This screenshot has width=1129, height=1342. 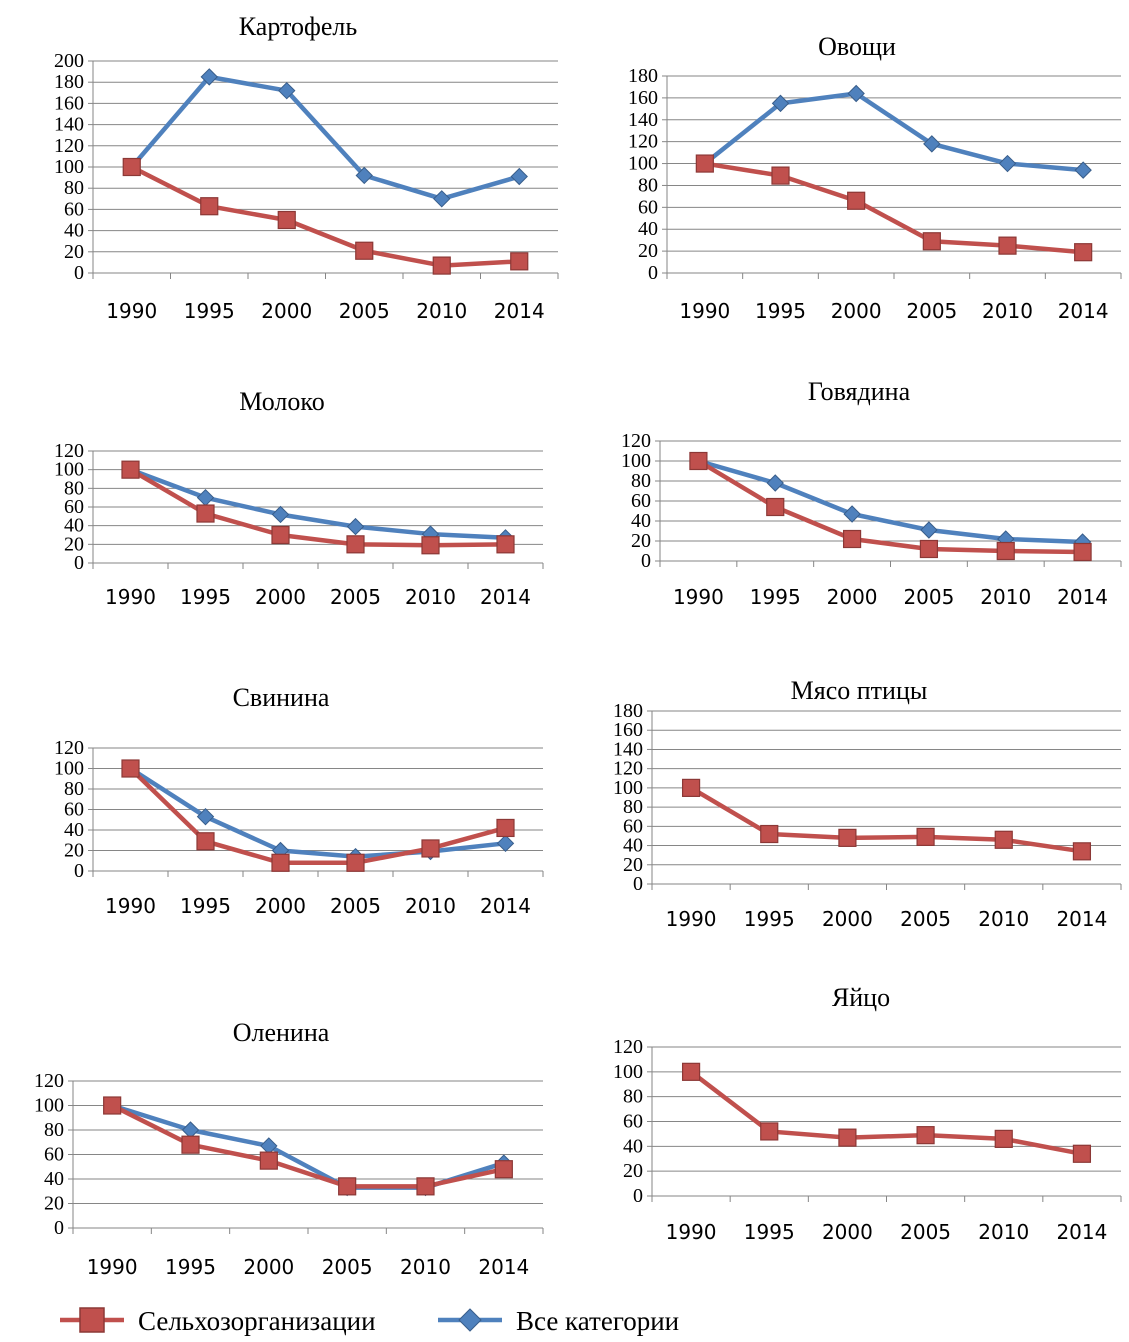 I want to click on chart-title: Свинина, so click(x=281, y=697).